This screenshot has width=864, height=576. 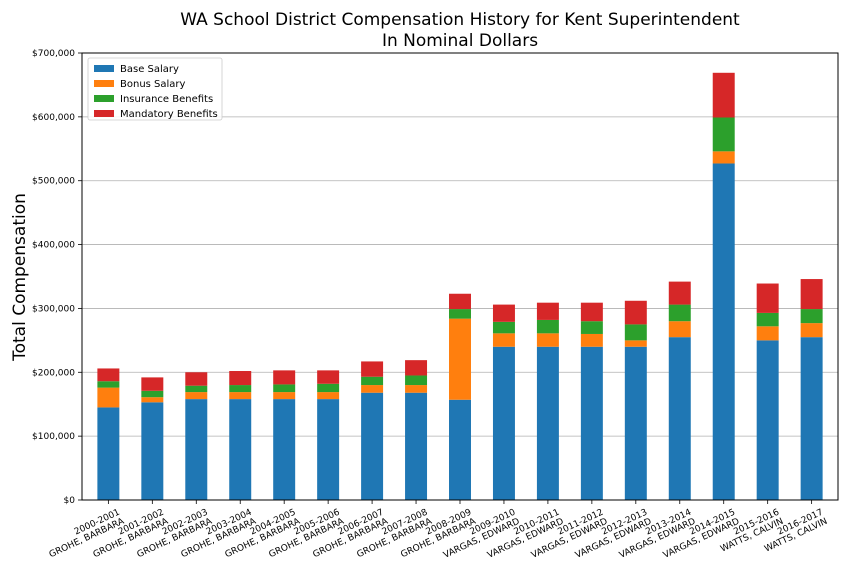 What do you see at coordinates (460, 41) in the screenshot?
I see `chart-subtitle: In Nominal Dollars` at bounding box center [460, 41].